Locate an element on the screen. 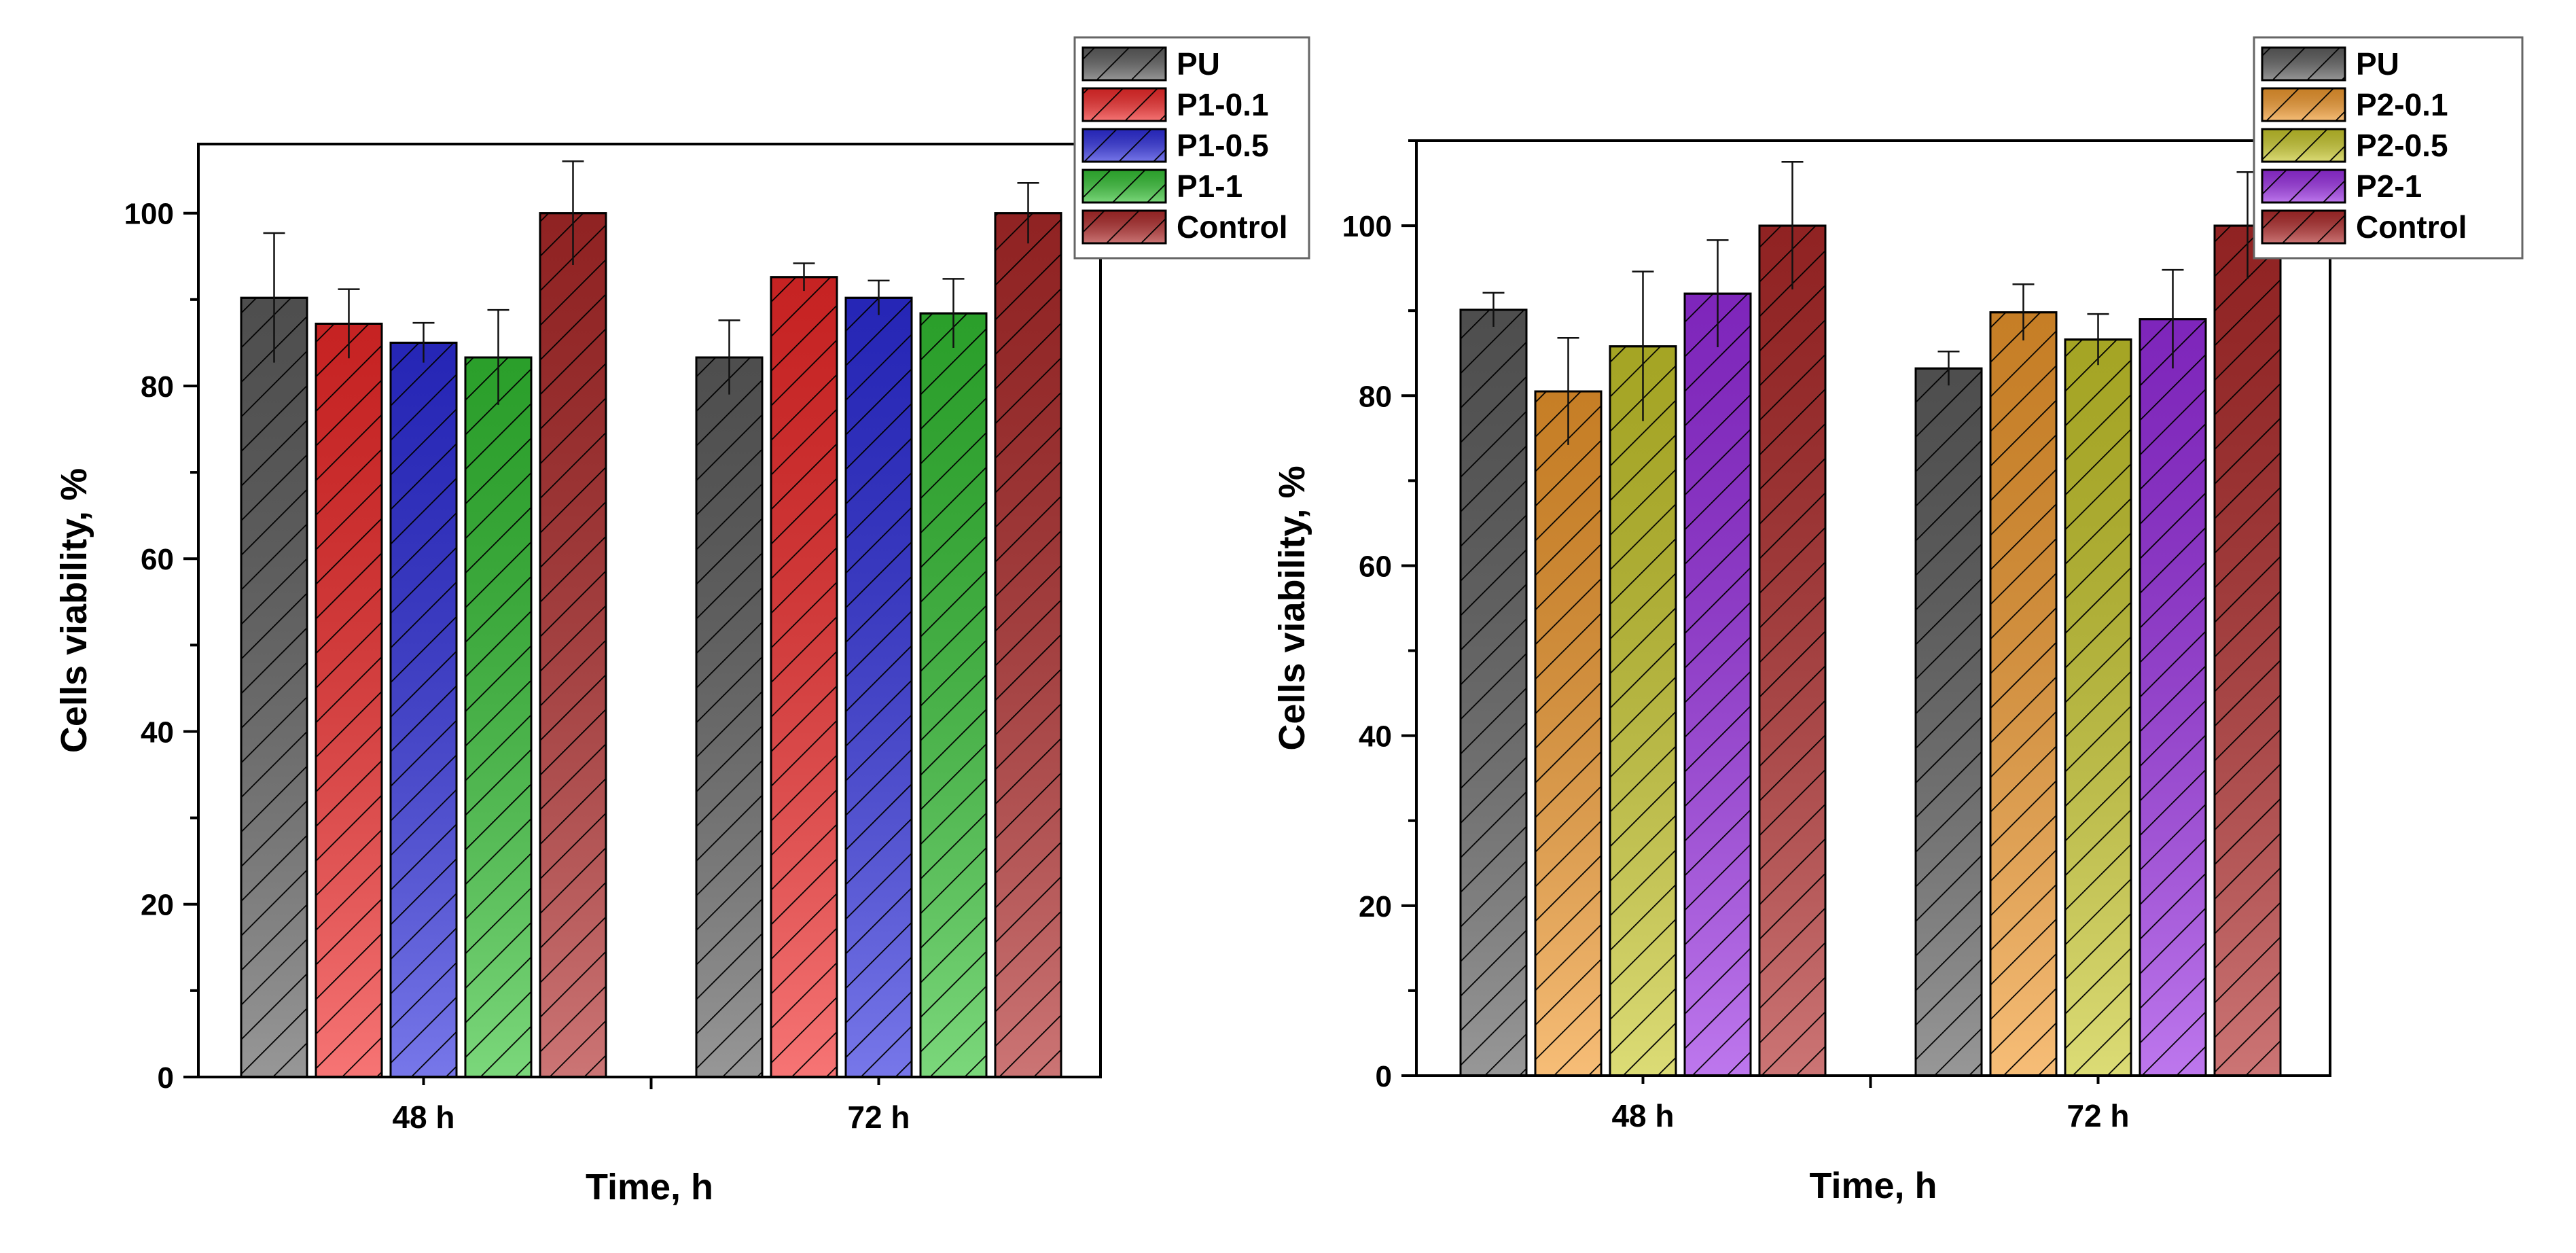 The image size is (2576, 1253). legend: PU P1-0.1 P1-0.5 P1-1 Control is located at coordinates (1191, 148).